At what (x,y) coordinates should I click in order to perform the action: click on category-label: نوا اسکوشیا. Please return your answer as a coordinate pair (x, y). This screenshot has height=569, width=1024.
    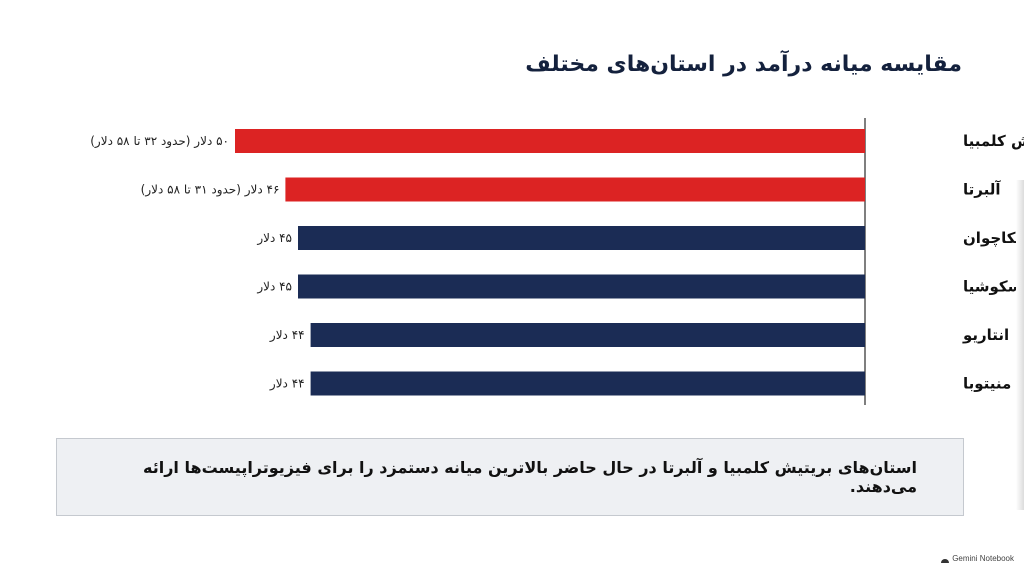
    Looking at the image, I should click on (993, 287).